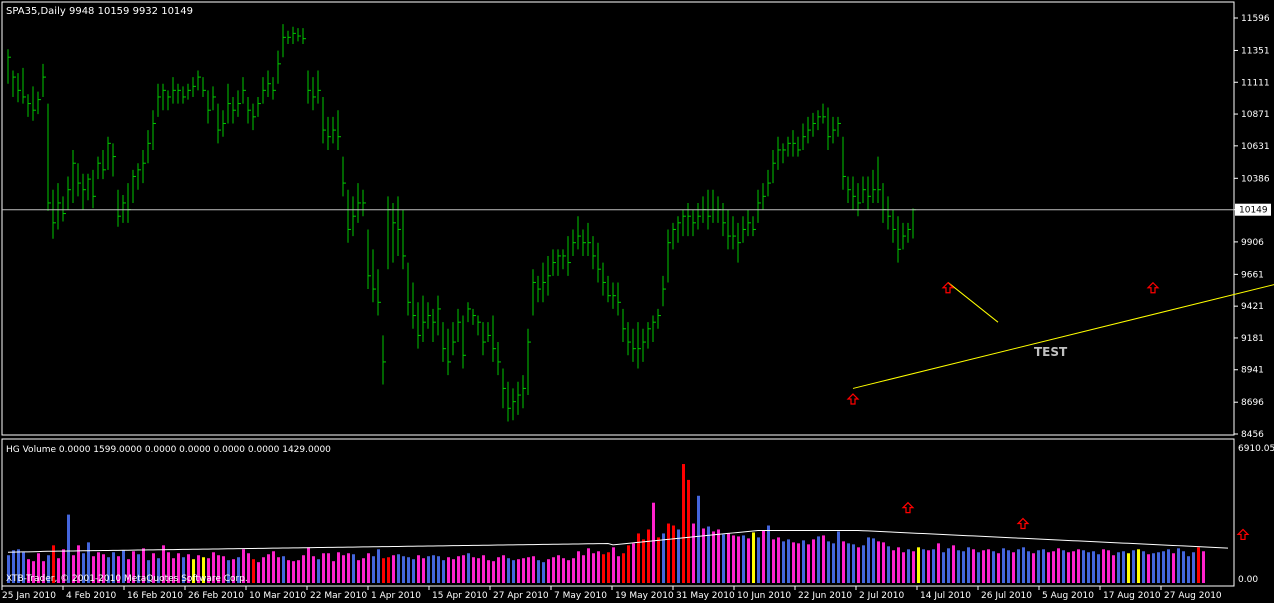 The width and height of the screenshot is (1274, 603). I want to click on time-tick-label: 26 Feb 2010, so click(216, 596).